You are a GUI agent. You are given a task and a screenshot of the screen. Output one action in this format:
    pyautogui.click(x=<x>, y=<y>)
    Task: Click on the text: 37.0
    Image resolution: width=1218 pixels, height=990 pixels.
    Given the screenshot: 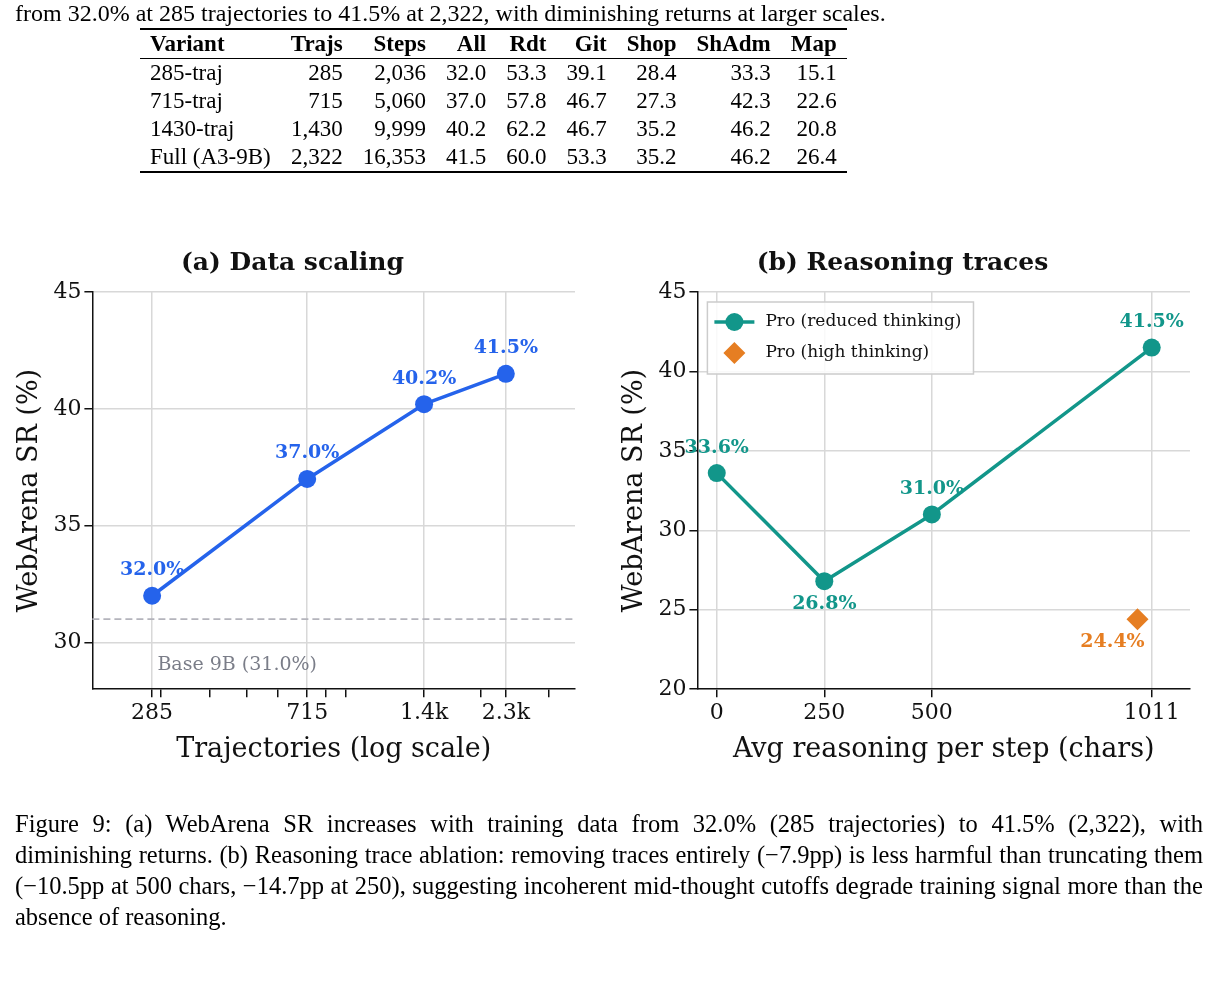 What is the action you would take?
    pyautogui.click(x=466, y=100)
    